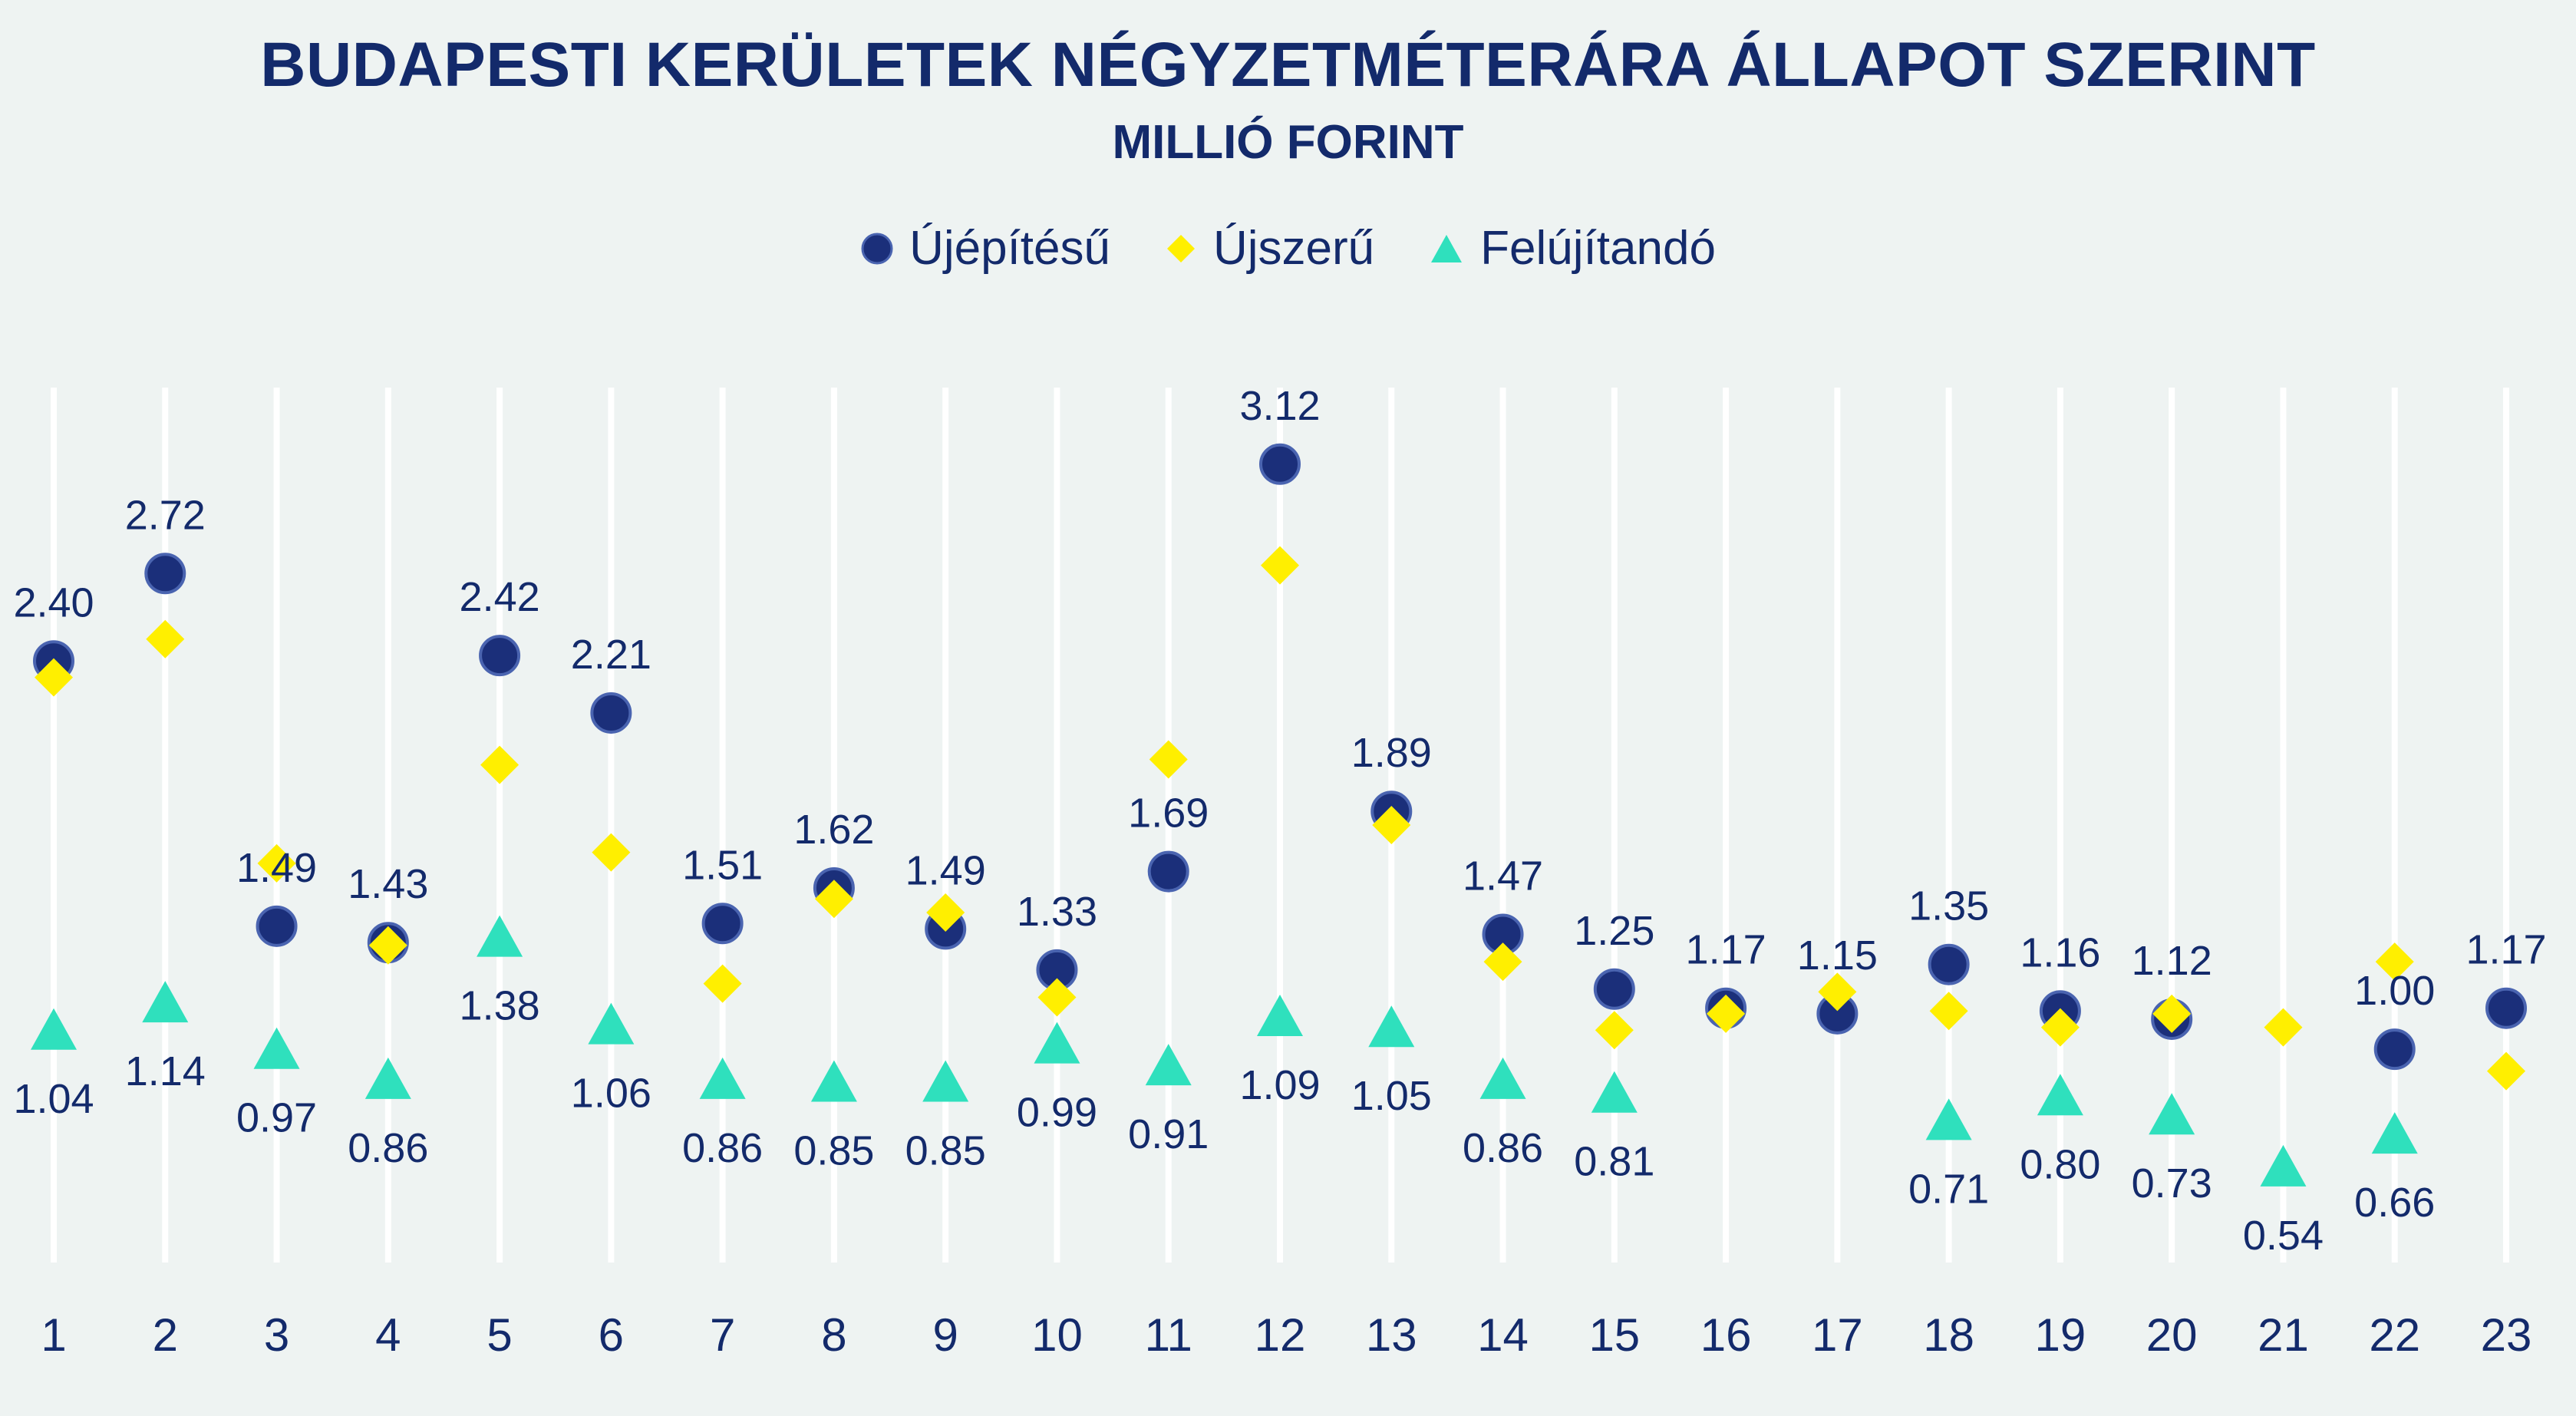  Describe the element at coordinates (1391, 1096) in the screenshot. I see `felujitando-data-label: 1.05` at that location.